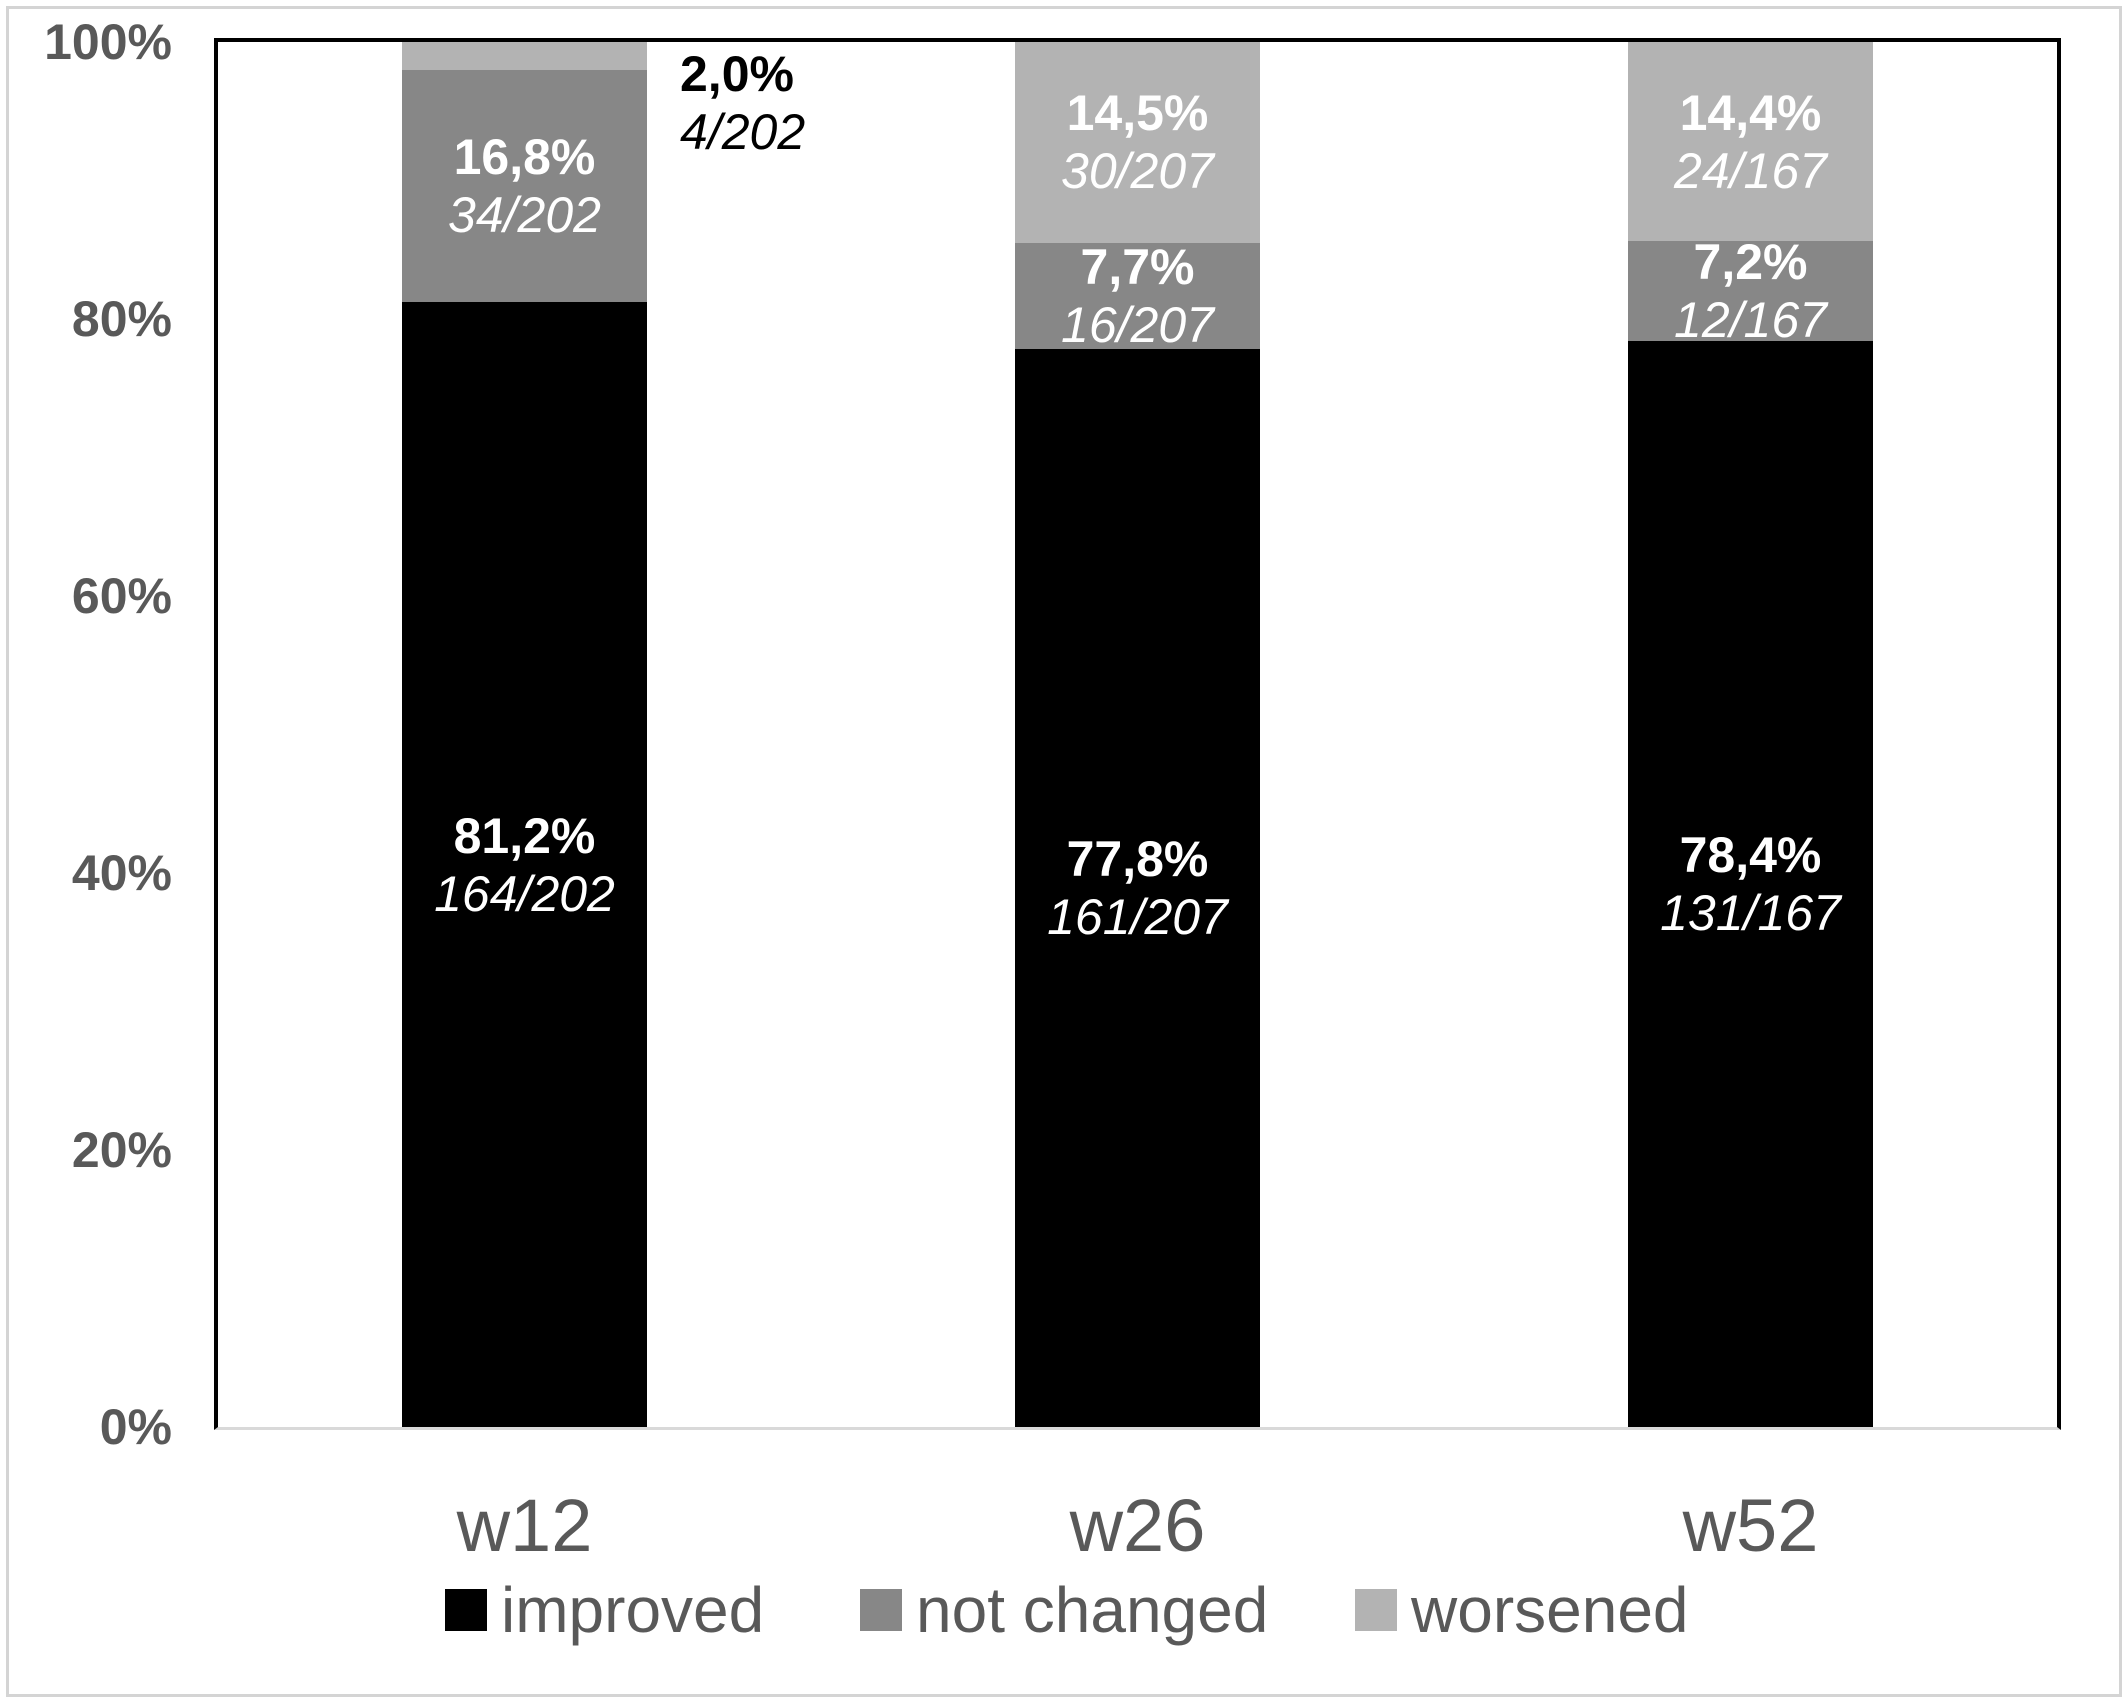 The image size is (2128, 1703). I want to click on legend-item-worsened: worsened, so click(1522, 1610).